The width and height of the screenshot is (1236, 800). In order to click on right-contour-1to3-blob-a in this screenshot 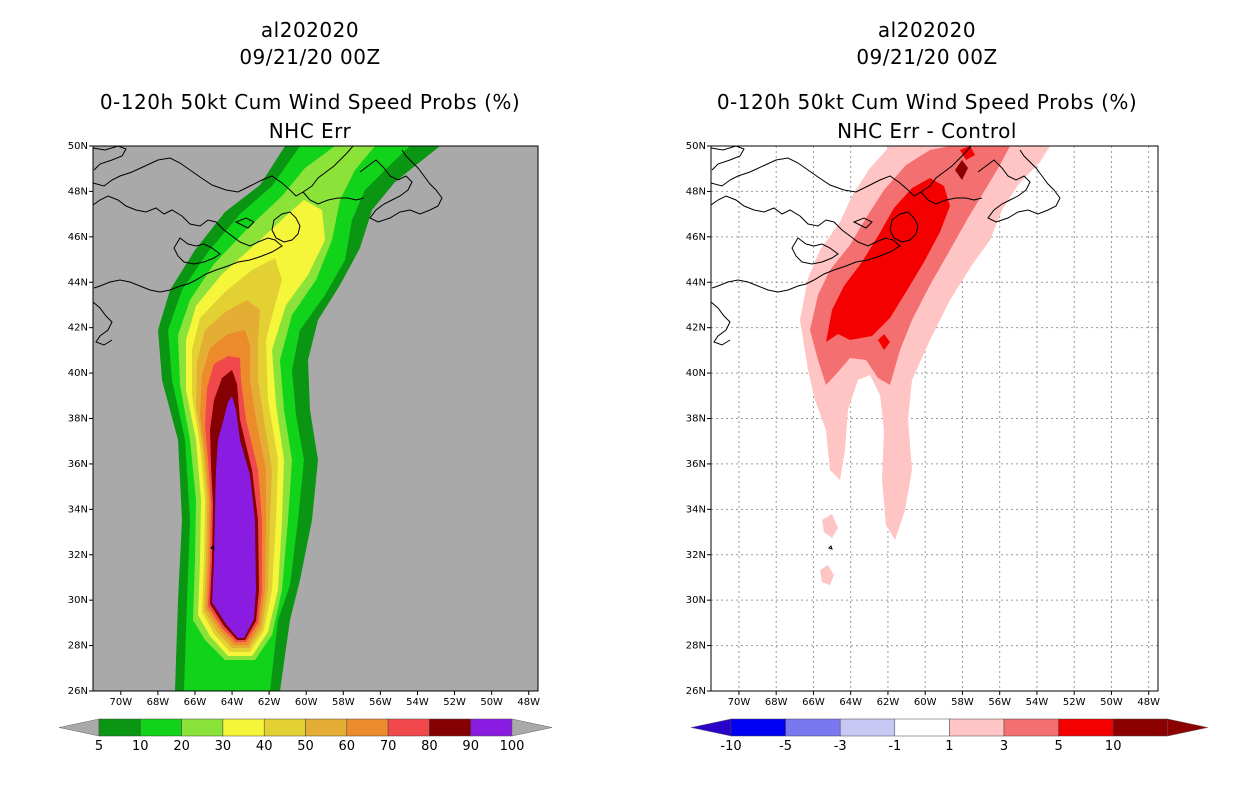, I will do `click(830, 526)`.